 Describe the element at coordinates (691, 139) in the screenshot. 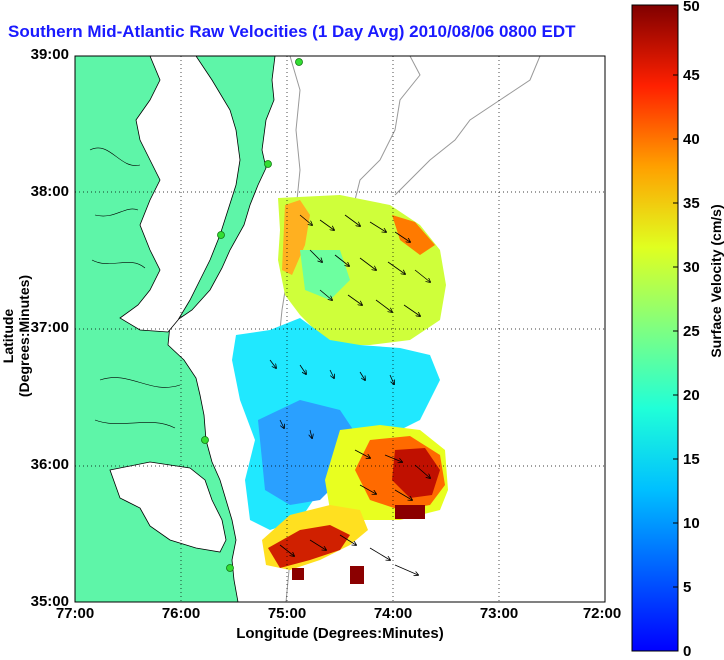

I see `colorbar-tick: 40` at that location.